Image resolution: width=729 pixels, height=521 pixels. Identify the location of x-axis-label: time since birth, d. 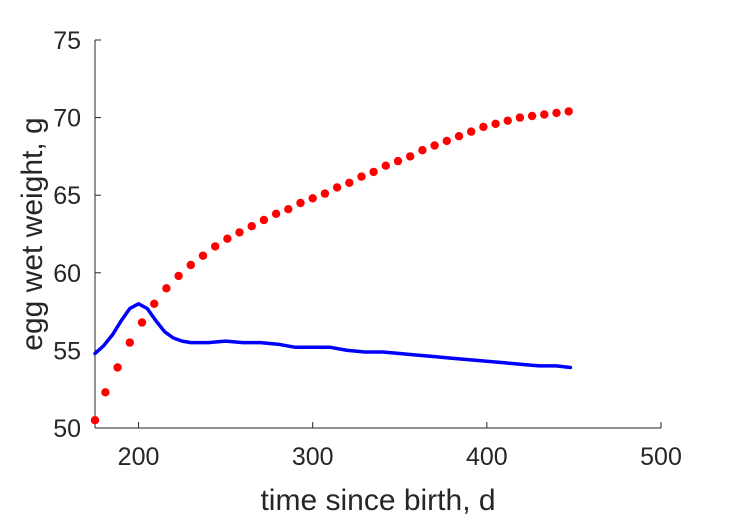
(377, 500).